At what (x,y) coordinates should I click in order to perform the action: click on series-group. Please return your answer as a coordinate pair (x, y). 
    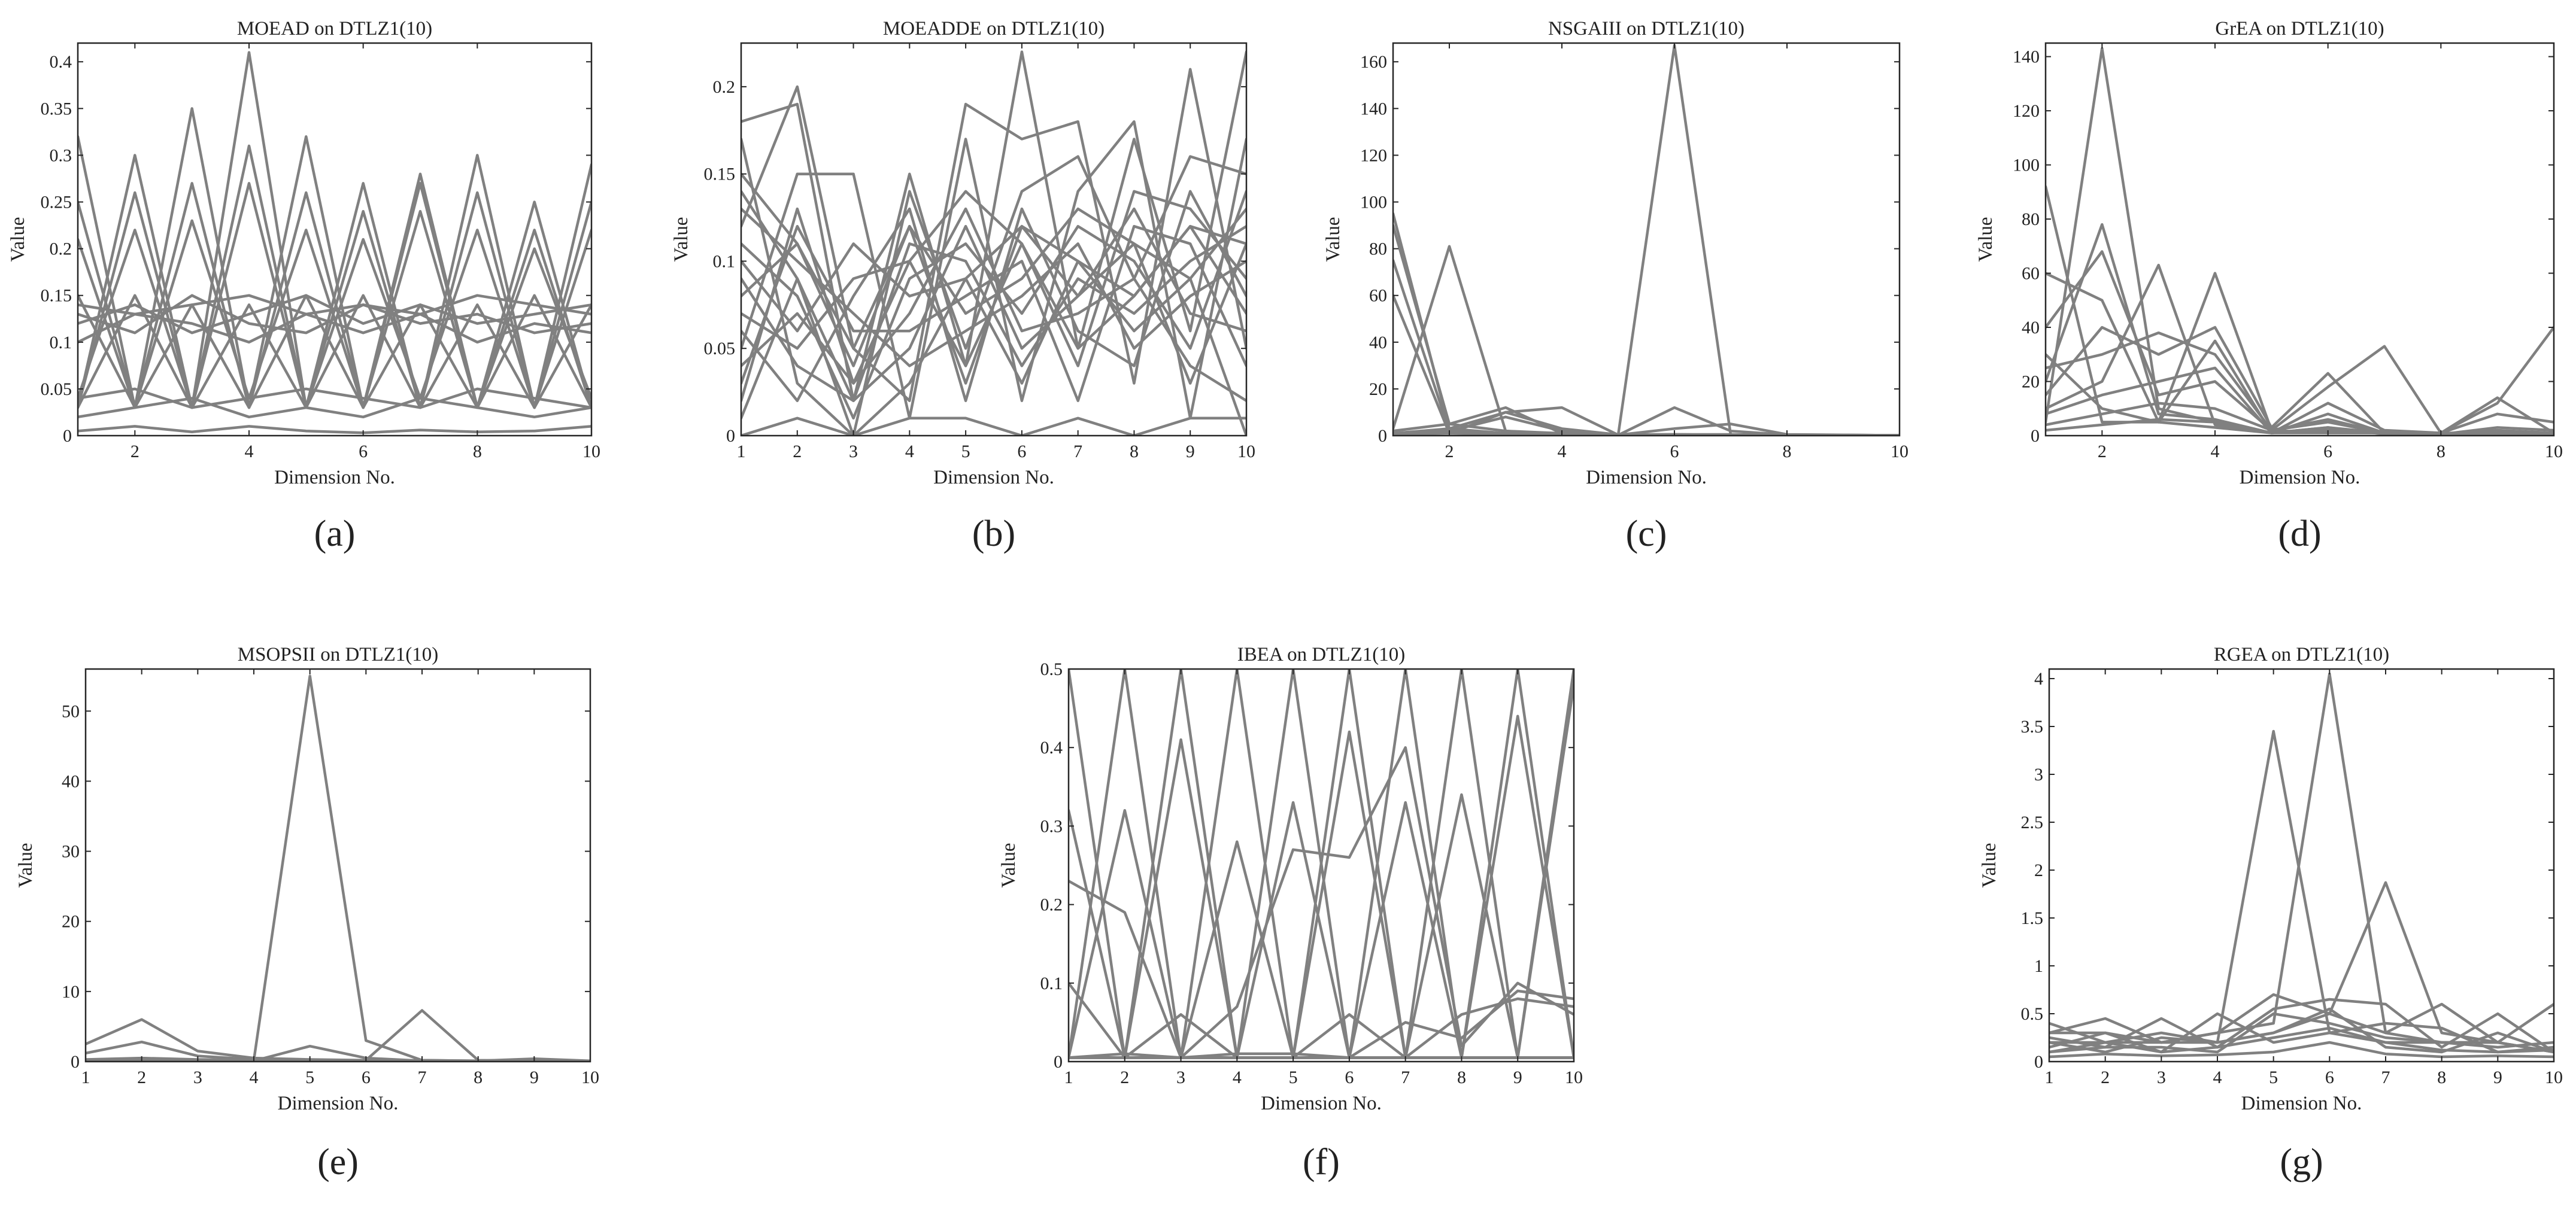
    Looking at the image, I should click on (2300, 242).